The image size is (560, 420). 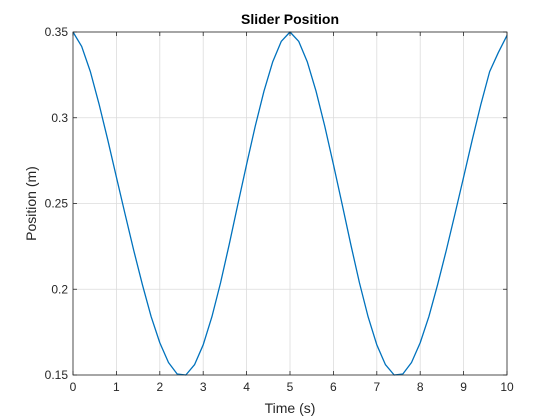 What do you see at coordinates (59, 118) in the screenshot?
I see `y-tick-label: 0.3` at bounding box center [59, 118].